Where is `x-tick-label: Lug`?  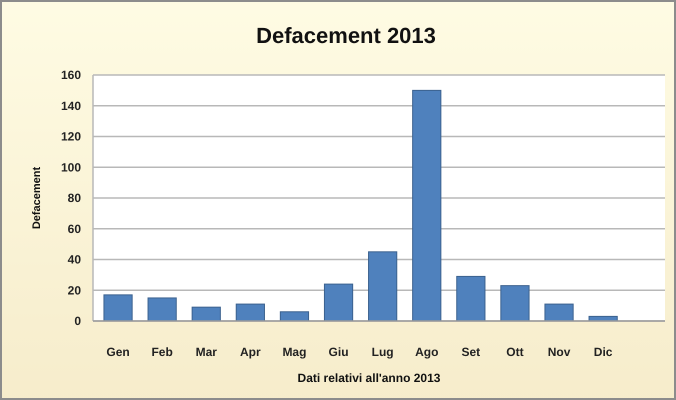
x-tick-label: Lug is located at coordinates (383, 352).